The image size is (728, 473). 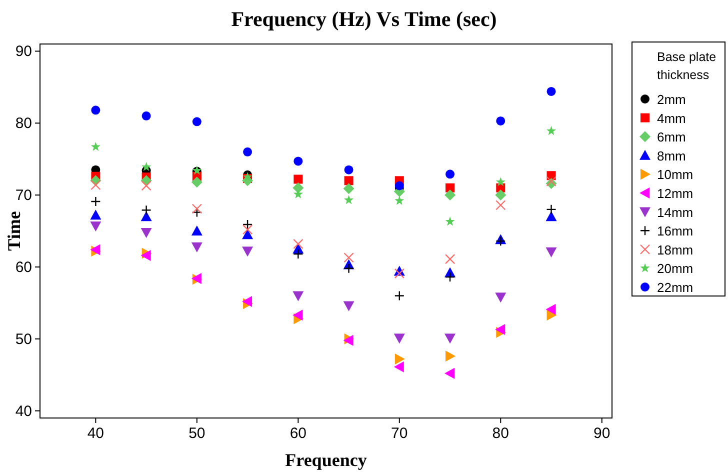 I want to click on y-tick-label: 50, so click(x=23, y=339).